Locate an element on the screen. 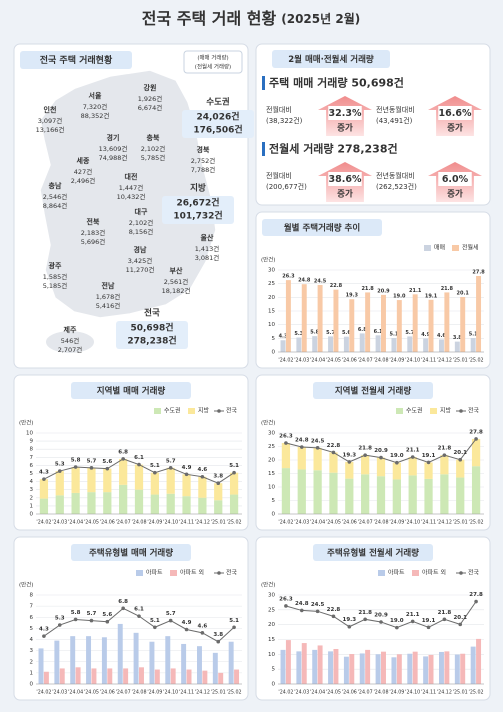 Image resolution: width=503 pixels, height=712 pixels. x-tick-label: '24.02 is located at coordinates (43, 693).